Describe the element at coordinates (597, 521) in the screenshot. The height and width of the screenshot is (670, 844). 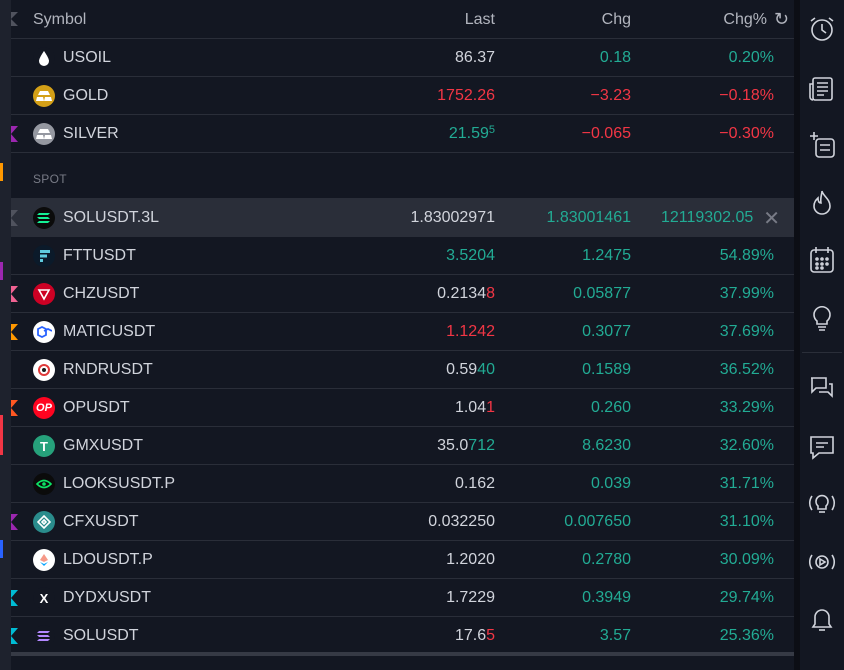
I see `change-value: 0.007650` at that location.